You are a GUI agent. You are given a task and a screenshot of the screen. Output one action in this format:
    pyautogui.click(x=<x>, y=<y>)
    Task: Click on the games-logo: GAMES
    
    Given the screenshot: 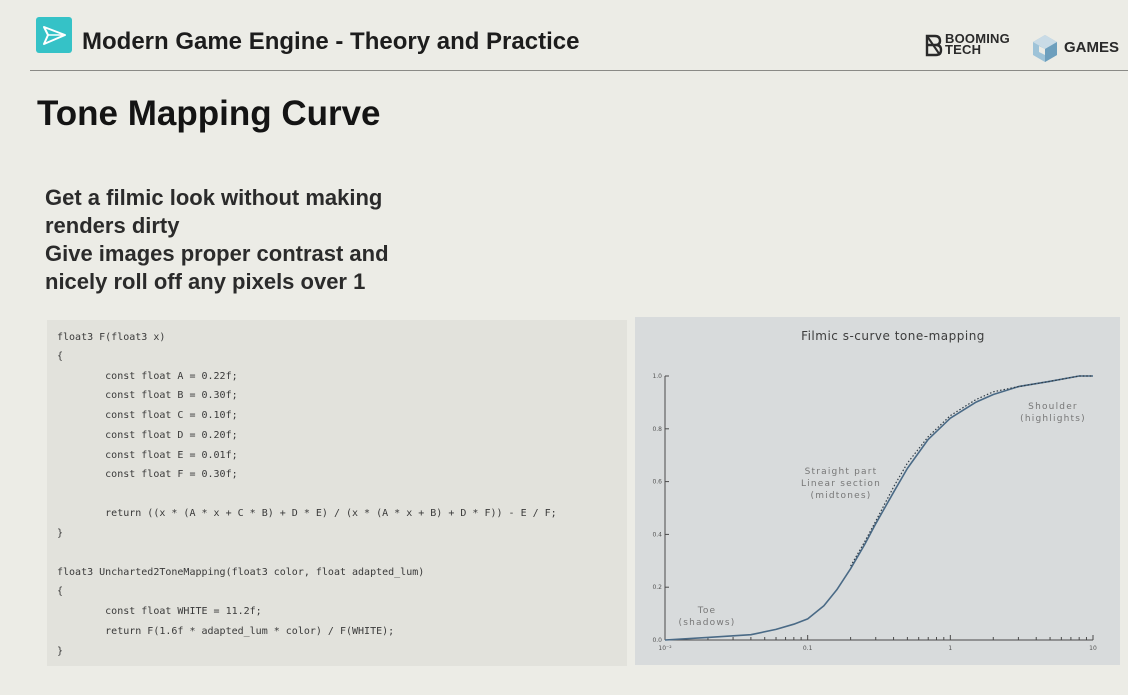 What is the action you would take?
    pyautogui.click(x=1074, y=48)
    